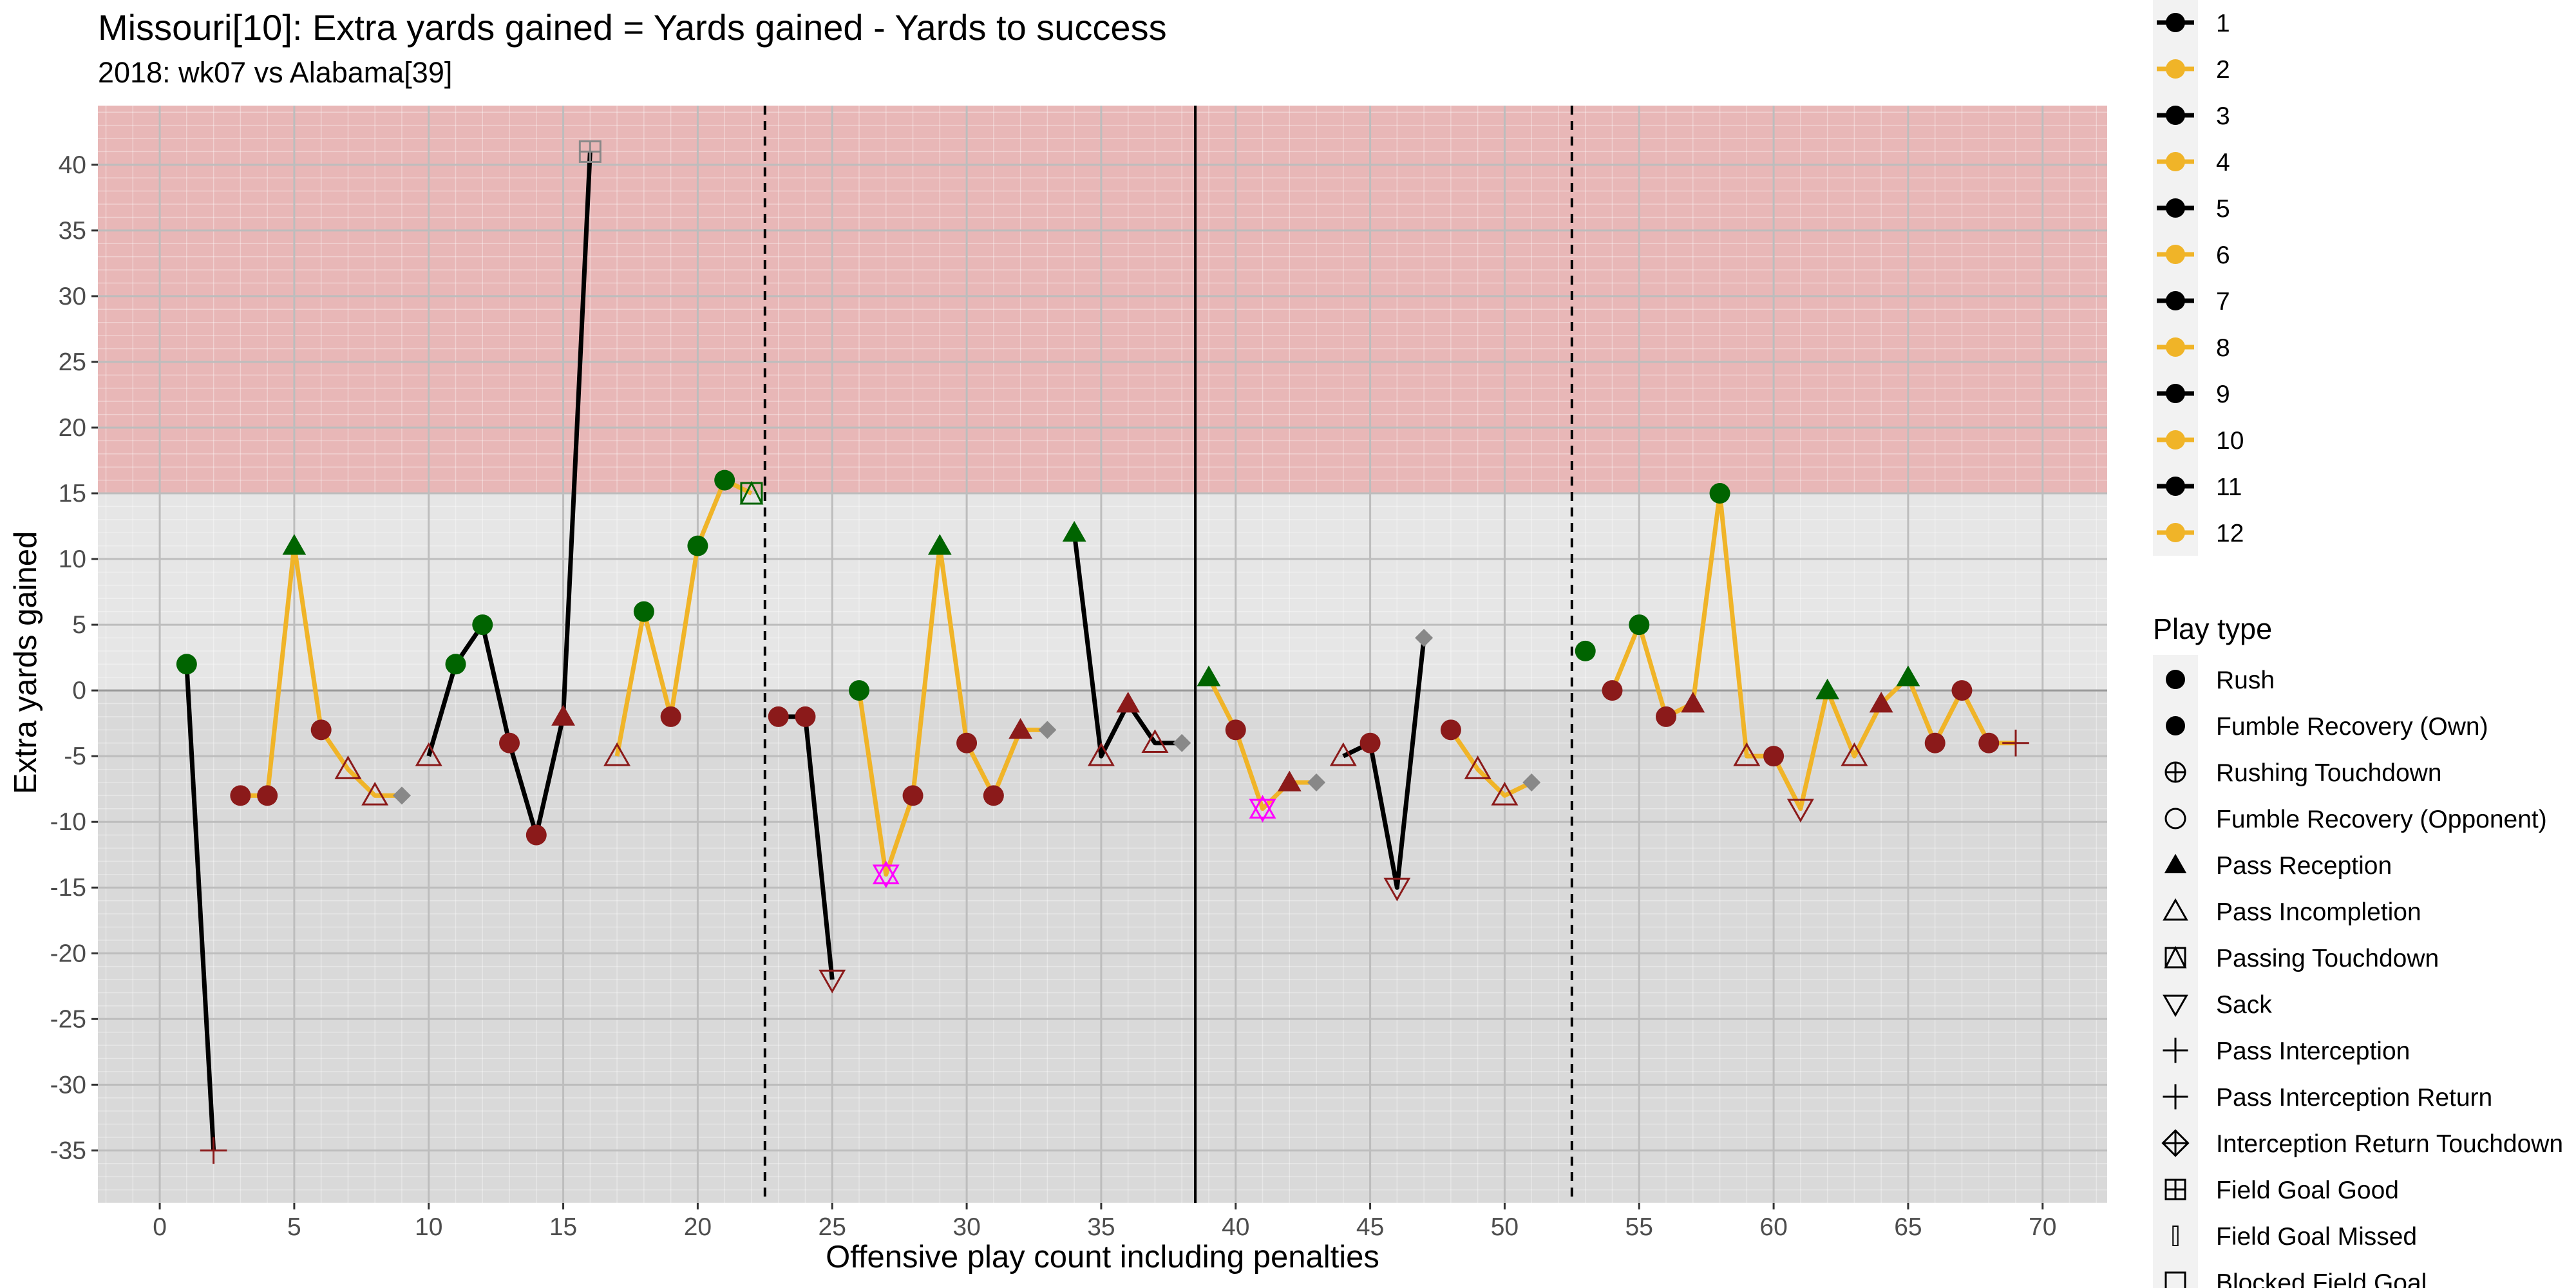  I want to click on y-tick-label: -25, so click(68, 1019).